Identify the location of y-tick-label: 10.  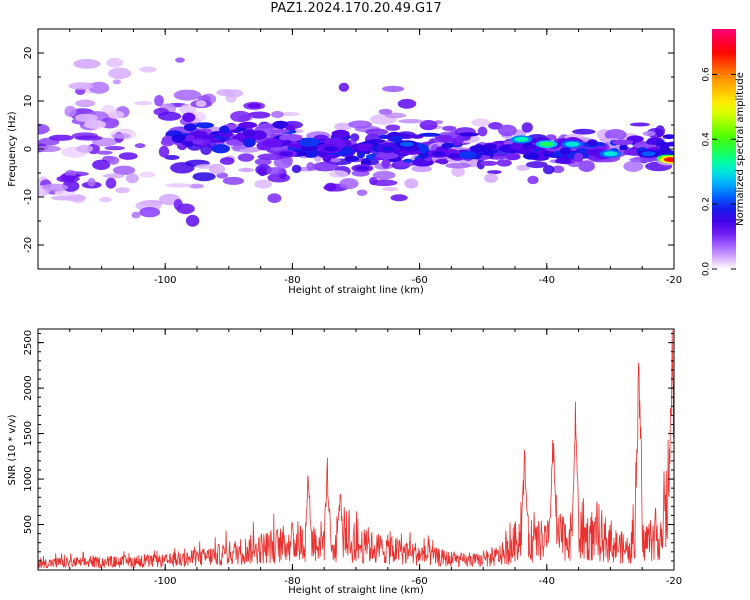
(28, 101).